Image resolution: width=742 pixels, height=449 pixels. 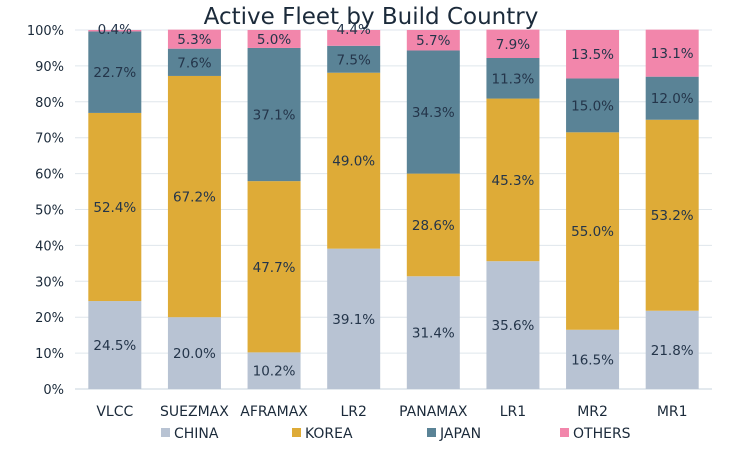 What do you see at coordinates (45, 31) in the screenshot?
I see `y-tick-label: 100%` at bounding box center [45, 31].